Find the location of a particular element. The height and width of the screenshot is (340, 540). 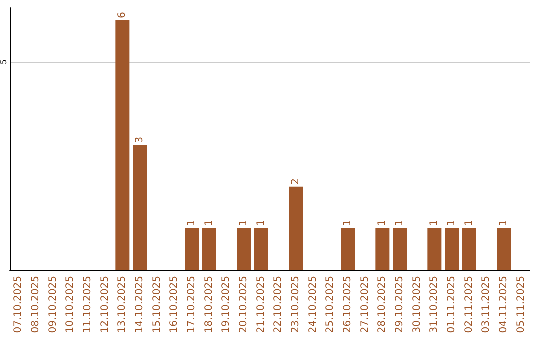

x-tick-label: 31.10.2025 is located at coordinates (434, 305).